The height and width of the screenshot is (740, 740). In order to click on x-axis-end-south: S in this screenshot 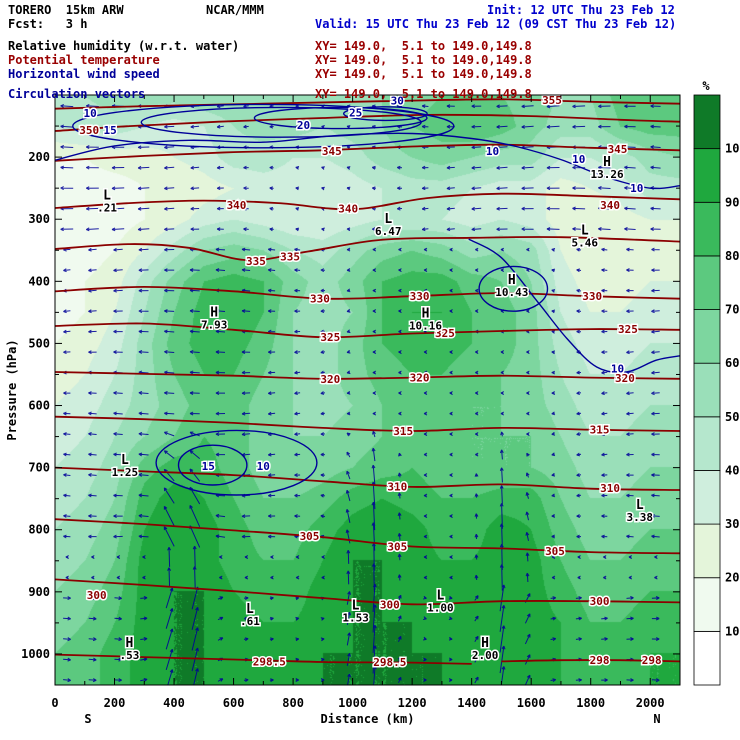, I will do `click(87, 719)`.